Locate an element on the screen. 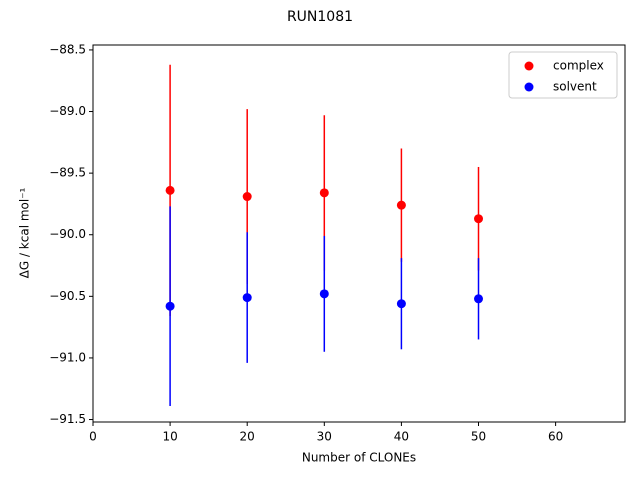 Image resolution: width=640 pixels, height=484 pixels. legend-label: complex is located at coordinates (578, 66).